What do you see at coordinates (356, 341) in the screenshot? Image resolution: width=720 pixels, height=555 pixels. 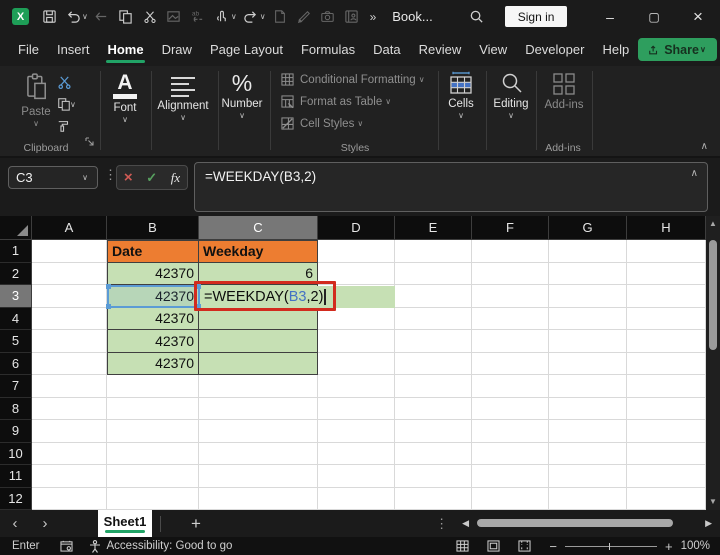 I see `cell-D5` at bounding box center [356, 341].